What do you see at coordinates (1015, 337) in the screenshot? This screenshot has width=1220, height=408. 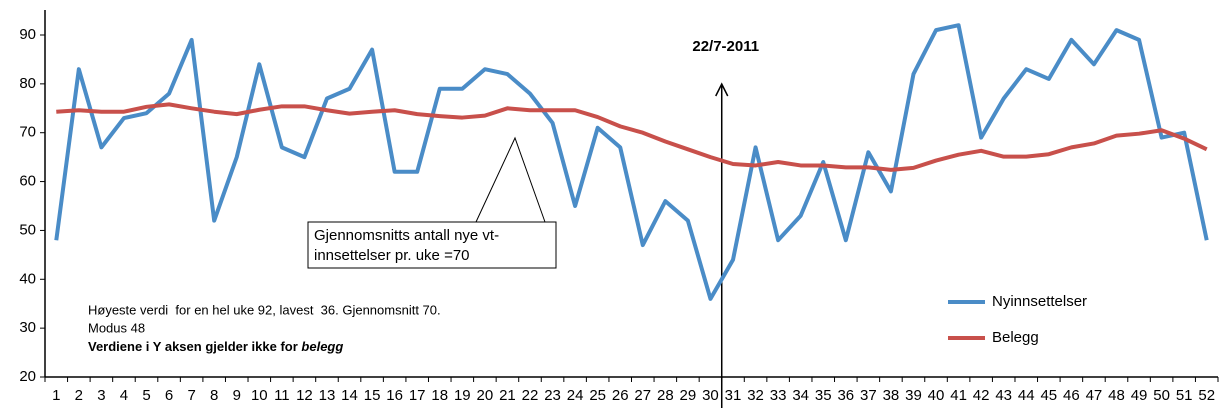 I see `legend-label: Belegg` at bounding box center [1015, 337].